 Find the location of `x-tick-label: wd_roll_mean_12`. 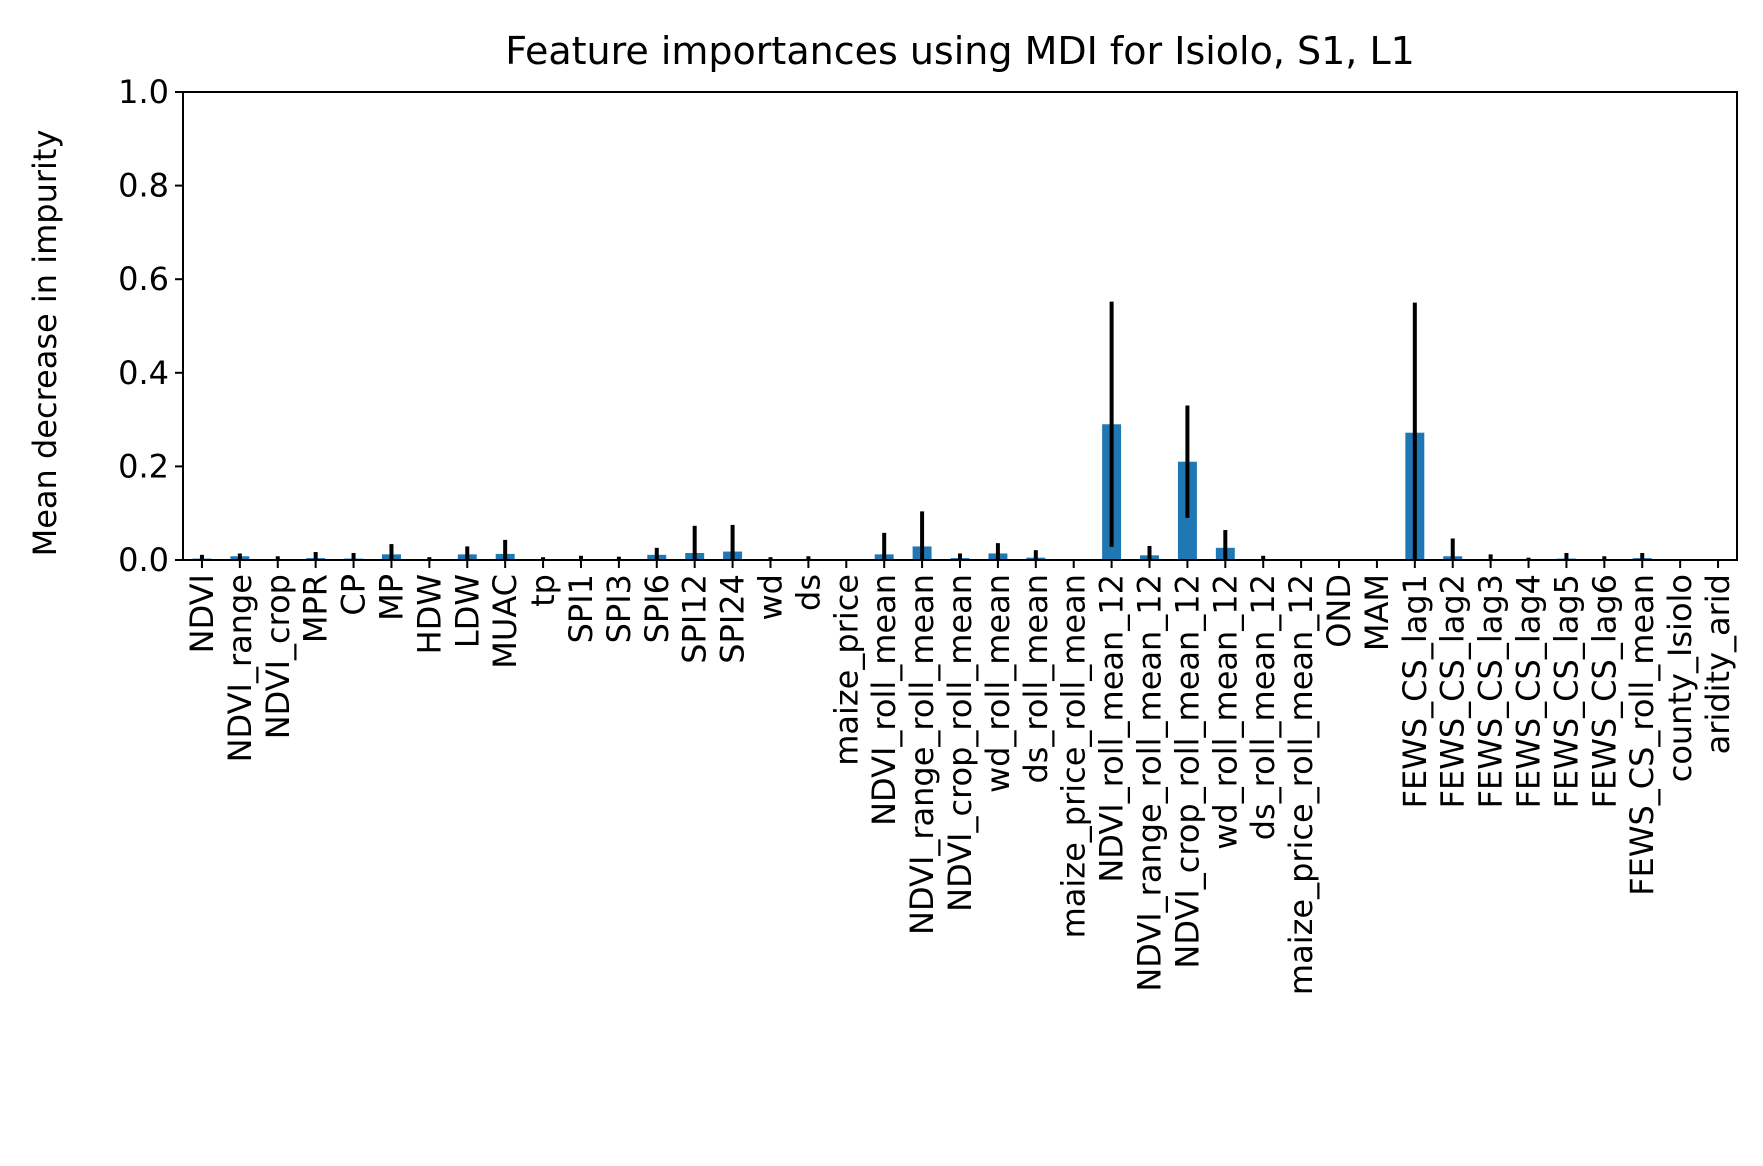

x-tick-label: wd_roll_mean_12 is located at coordinates (1225, 712).